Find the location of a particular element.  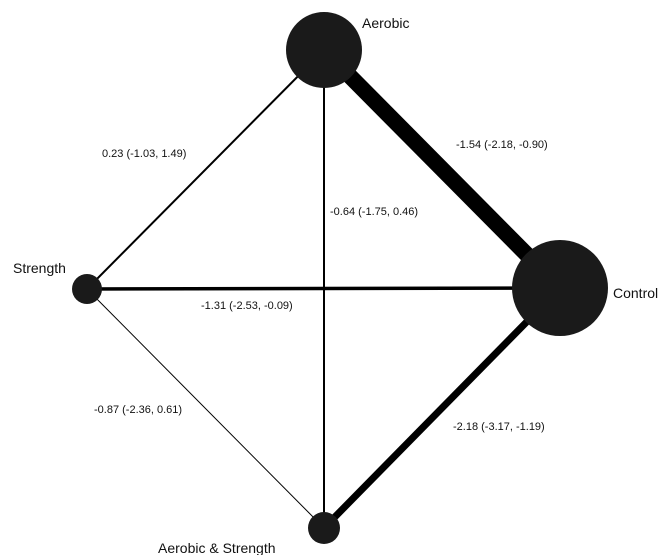

edge-strength-control is located at coordinates (323, 288).